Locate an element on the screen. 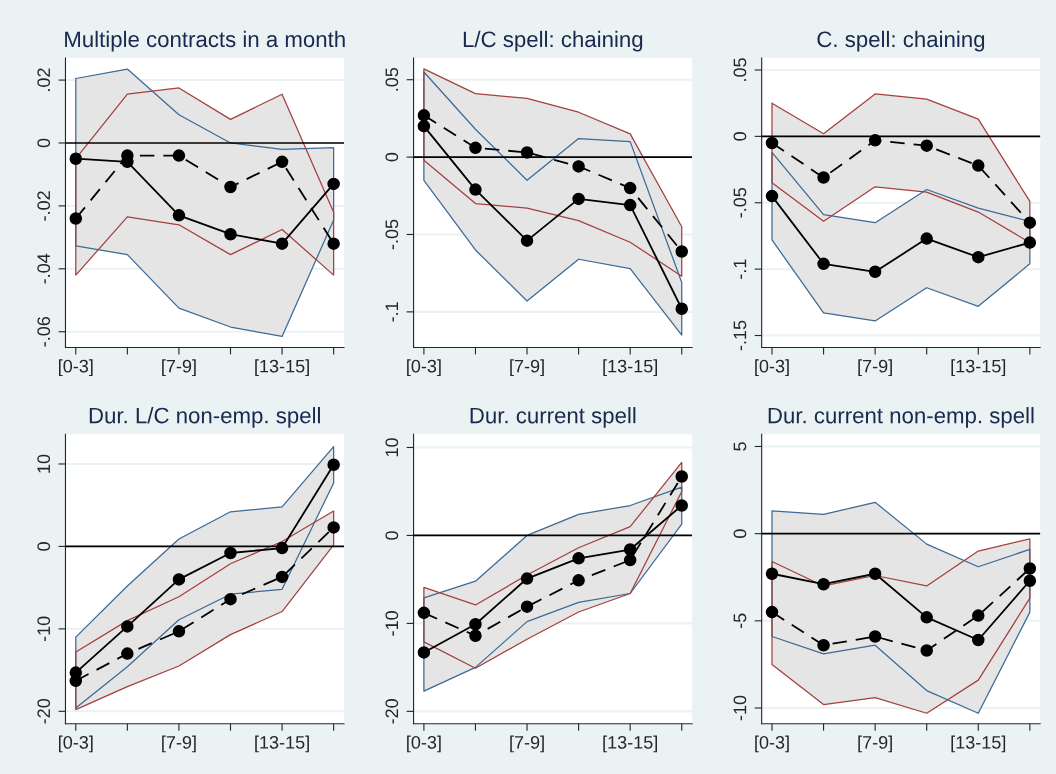  y-tick-label: 5 is located at coordinates (740, 446).